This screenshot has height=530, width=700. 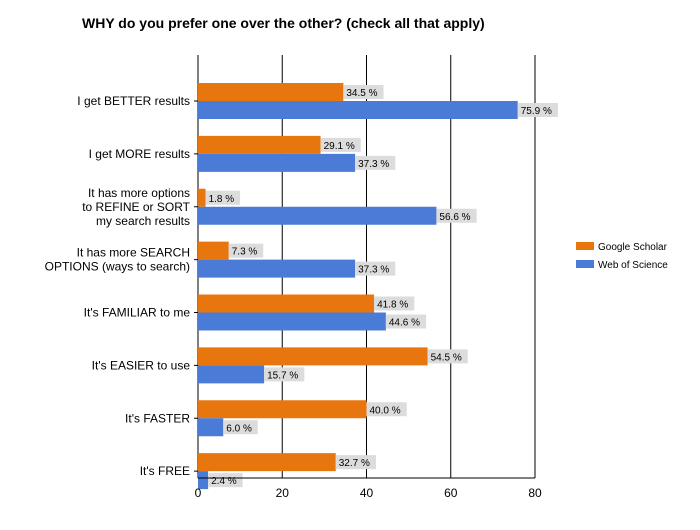 What do you see at coordinates (633, 247) in the screenshot?
I see `legend-label: Google Scholar` at bounding box center [633, 247].